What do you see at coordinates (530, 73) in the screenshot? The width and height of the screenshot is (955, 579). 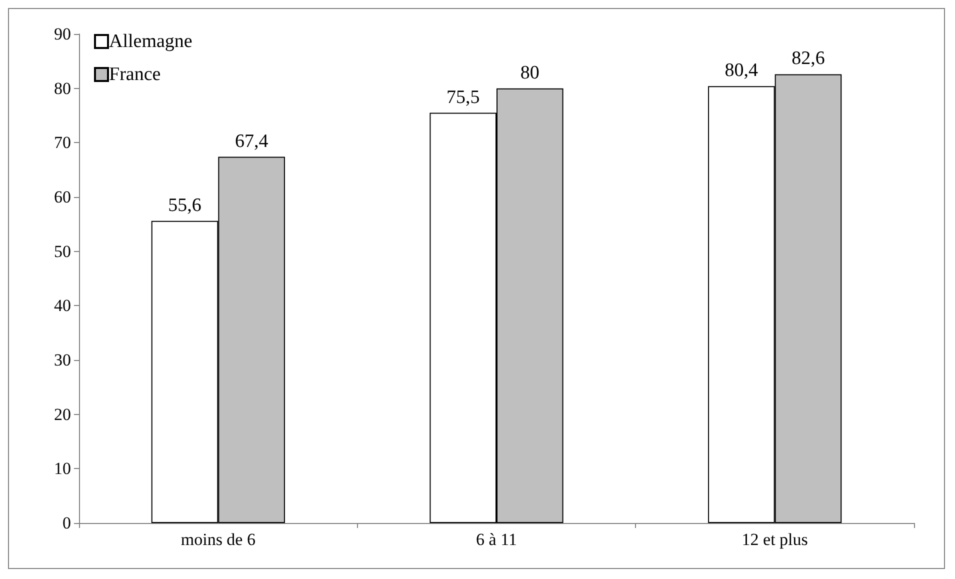 I see `data-label: 80` at bounding box center [530, 73].